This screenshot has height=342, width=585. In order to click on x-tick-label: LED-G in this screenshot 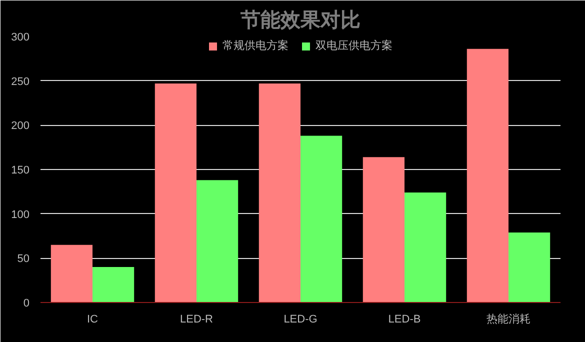, I will do `click(301, 320)`.